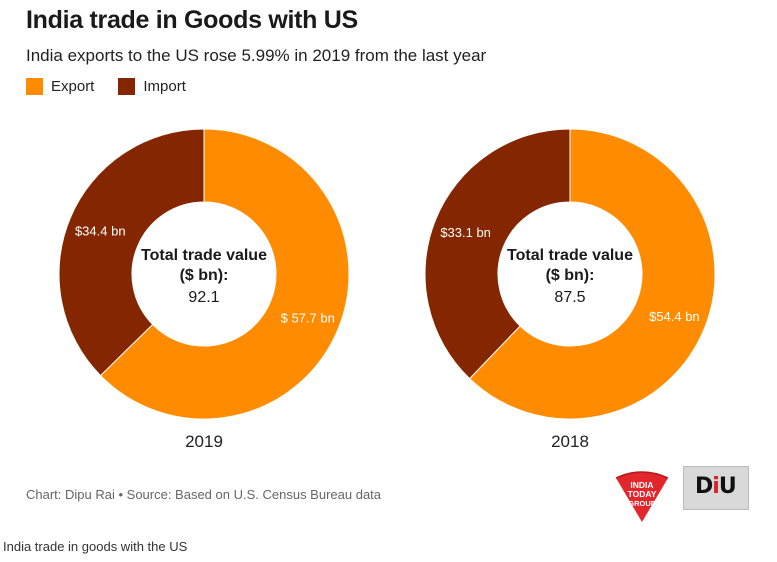 This screenshot has width=777, height=562. I want to click on legend-label-export: Export, so click(73, 86).